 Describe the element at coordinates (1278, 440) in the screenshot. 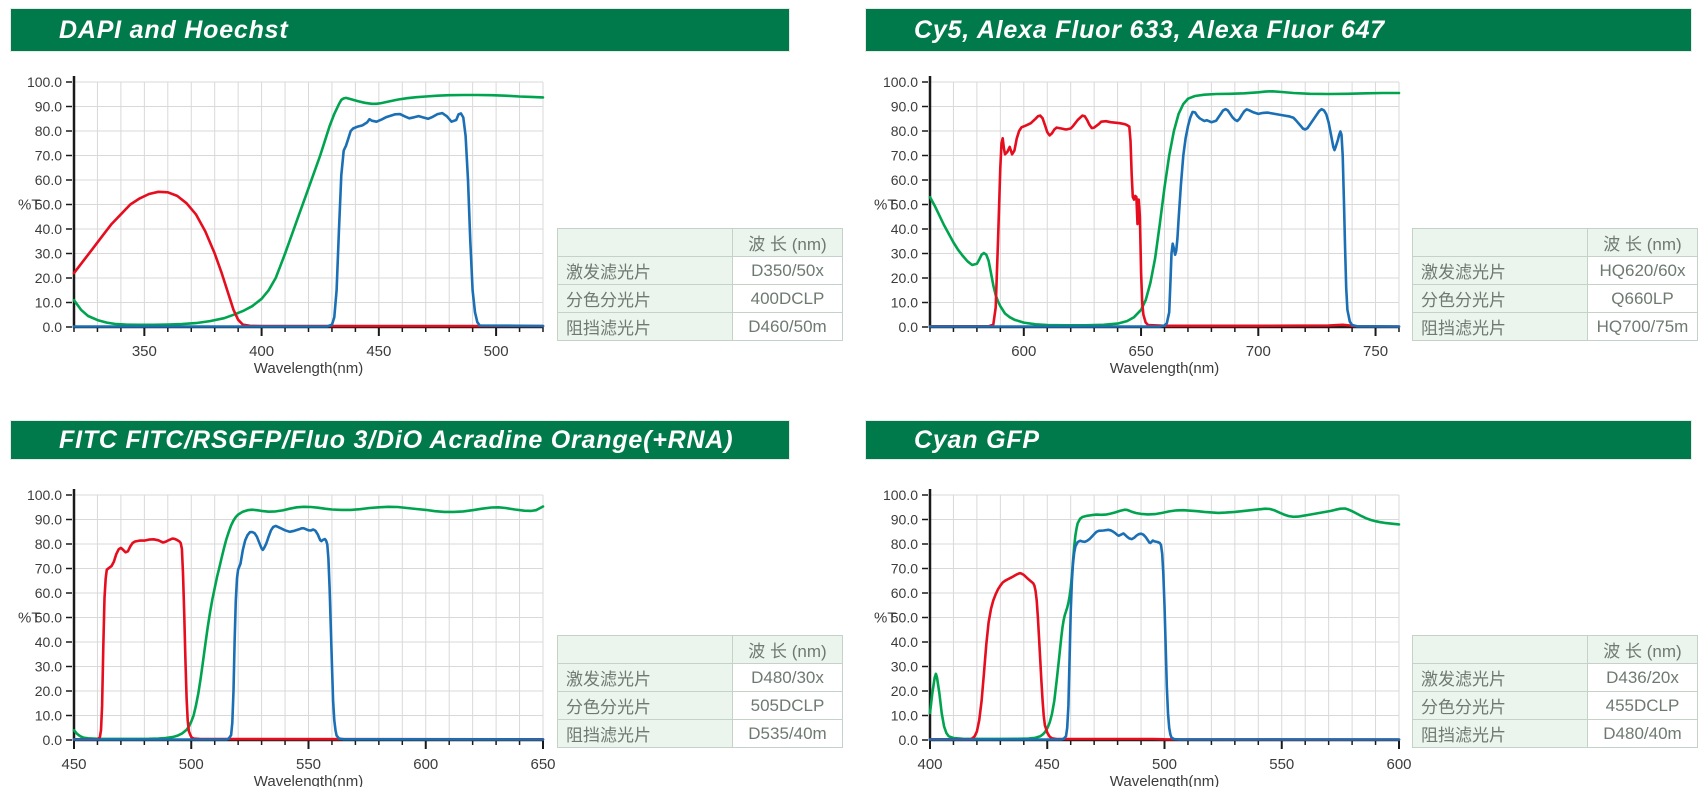

I see `panel-header-cyan-gfp: Cyan GFP` at that location.